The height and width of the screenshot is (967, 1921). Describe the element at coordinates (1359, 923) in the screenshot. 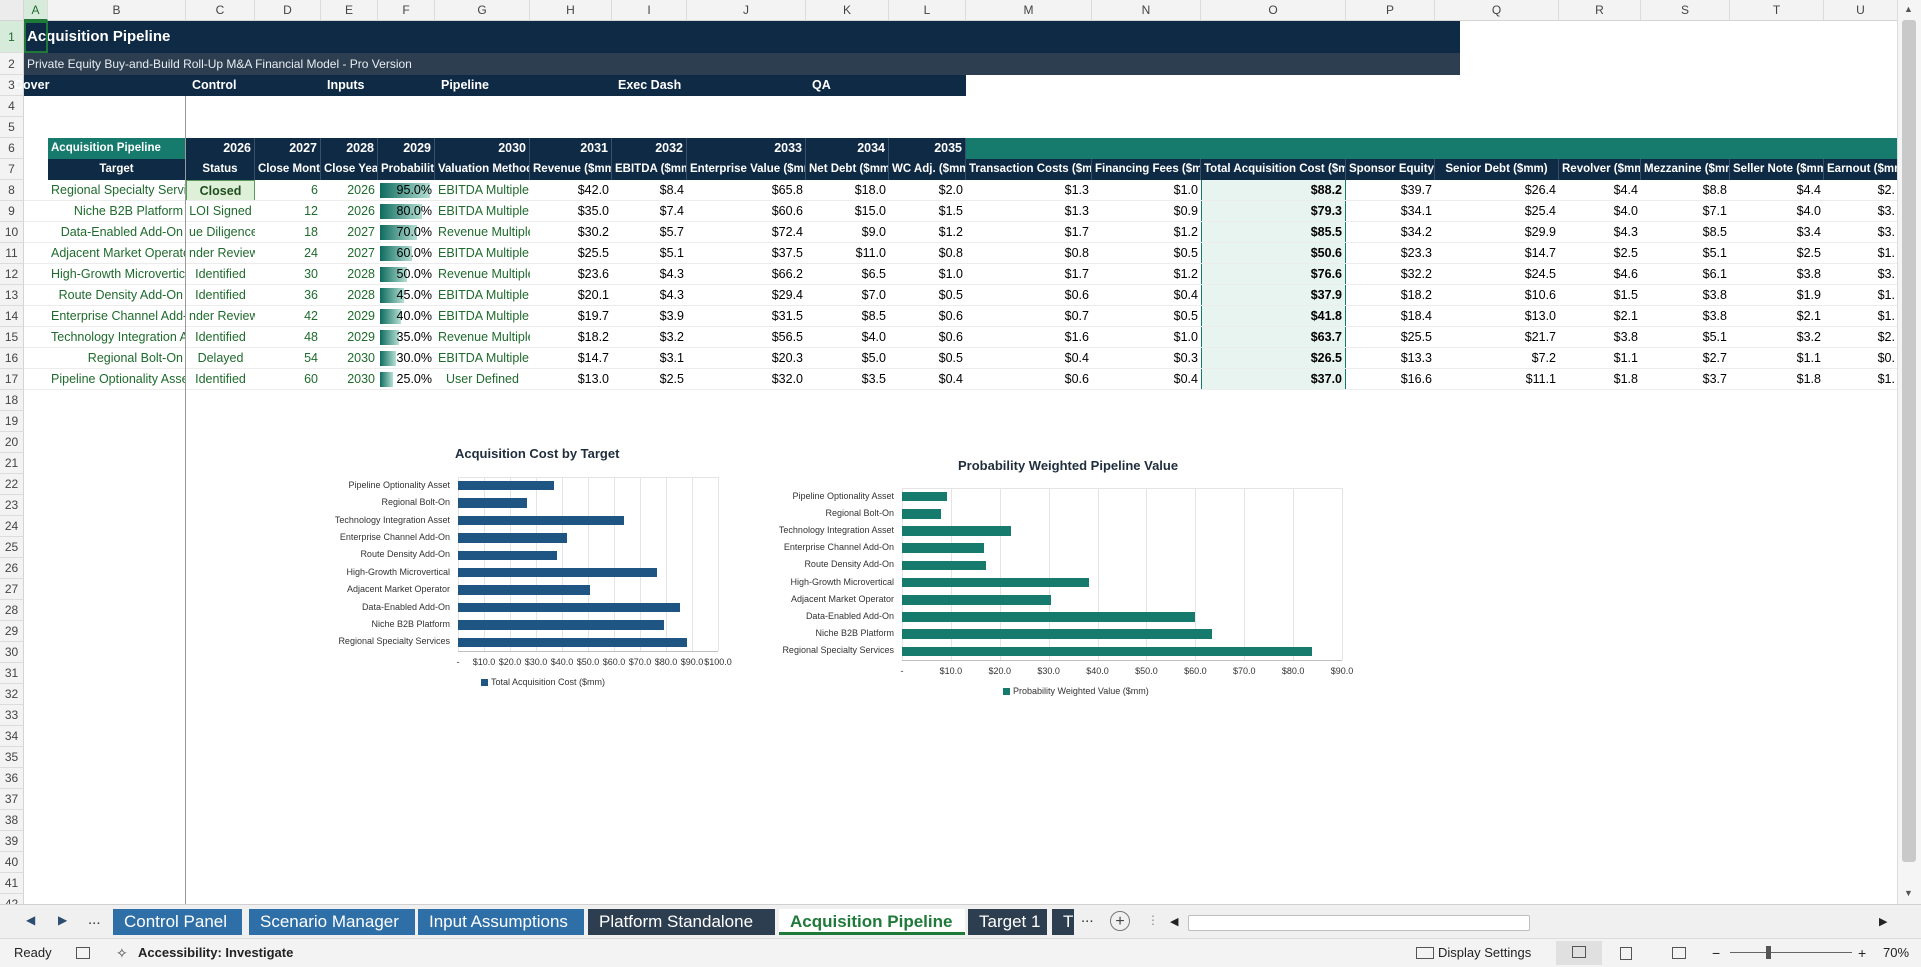

I see `horizontal-scroll-thumb` at that location.